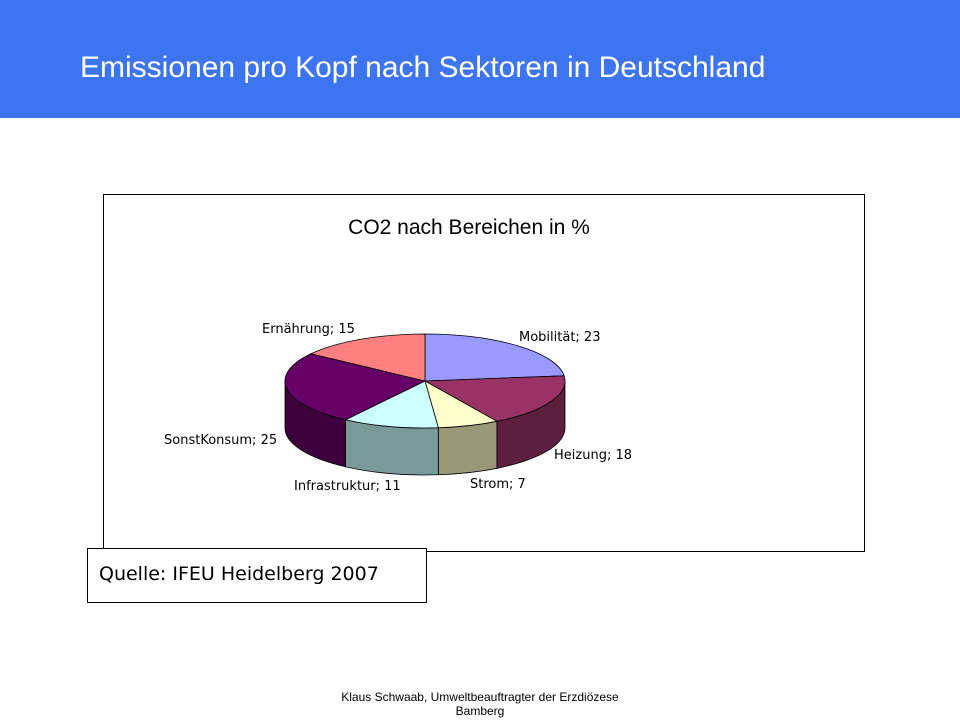 This screenshot has height=720, width=960. Describe the element at coordinates (347, 486) in the screenshot. I see `pie-label-infrastruktur: Infrastruktur; 11` at that location.